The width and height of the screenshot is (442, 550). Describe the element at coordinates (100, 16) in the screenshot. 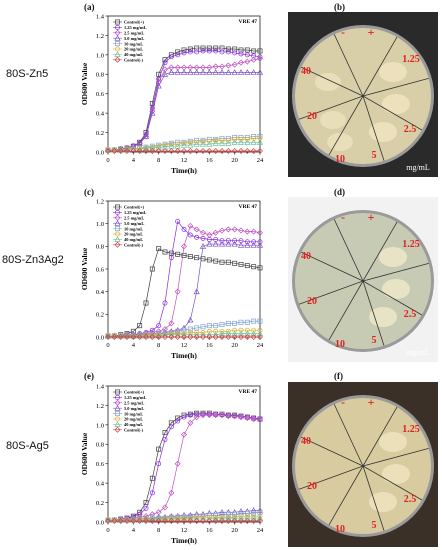

I see `y-tick-label: 1.4` at that location.